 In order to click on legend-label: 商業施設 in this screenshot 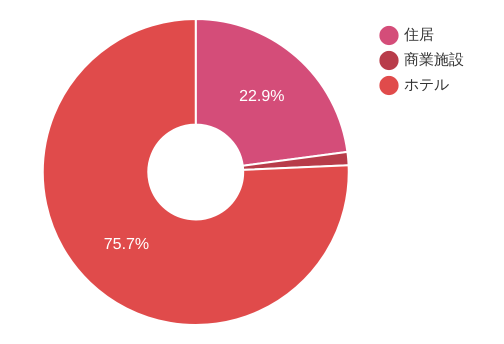, I will do `click(434, 59)`.